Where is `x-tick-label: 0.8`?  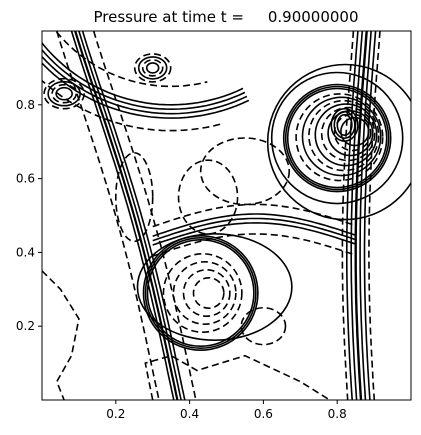 x-tick-label: 0.8 is located at coordinates (337, 414).